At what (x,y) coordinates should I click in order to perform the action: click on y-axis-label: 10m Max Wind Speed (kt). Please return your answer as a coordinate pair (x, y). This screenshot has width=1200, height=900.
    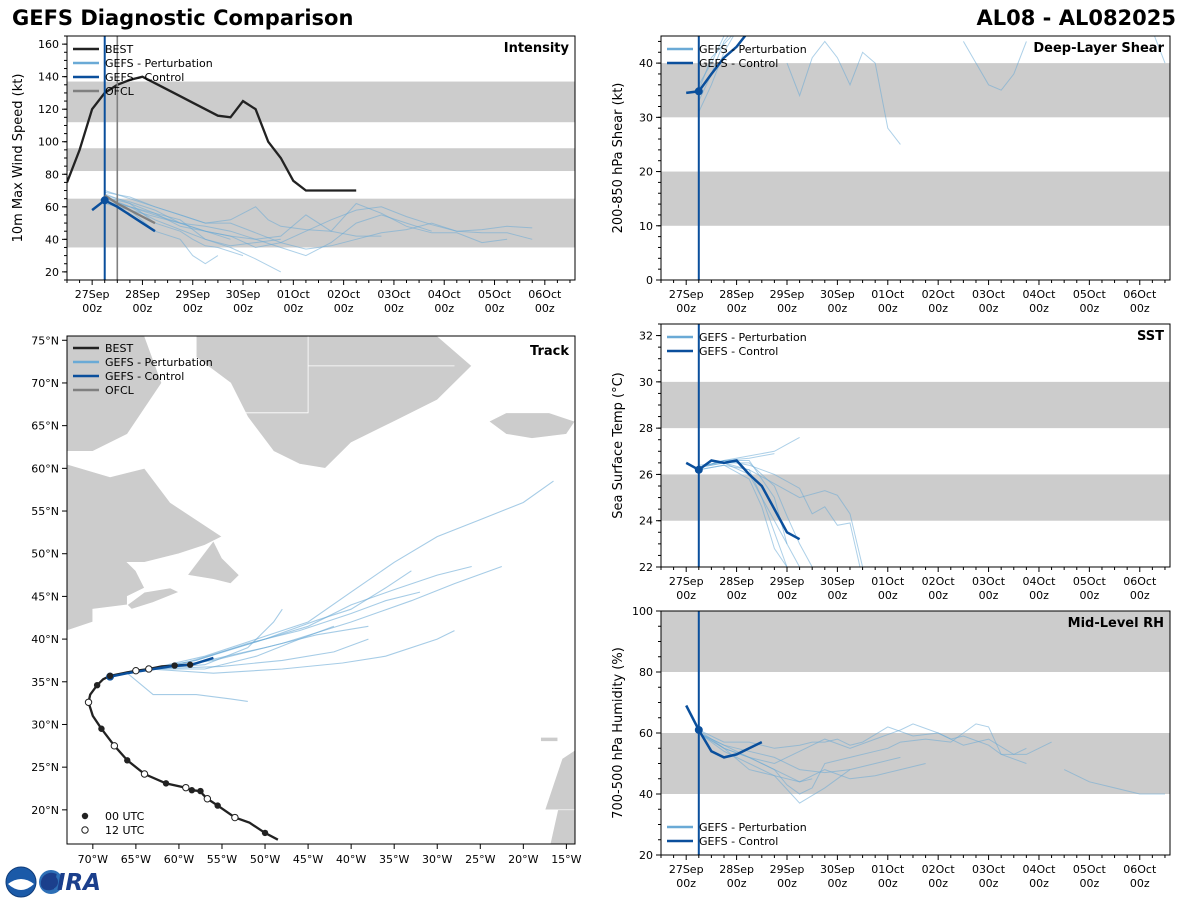
    Looking at the image, I should click on (18, 158).